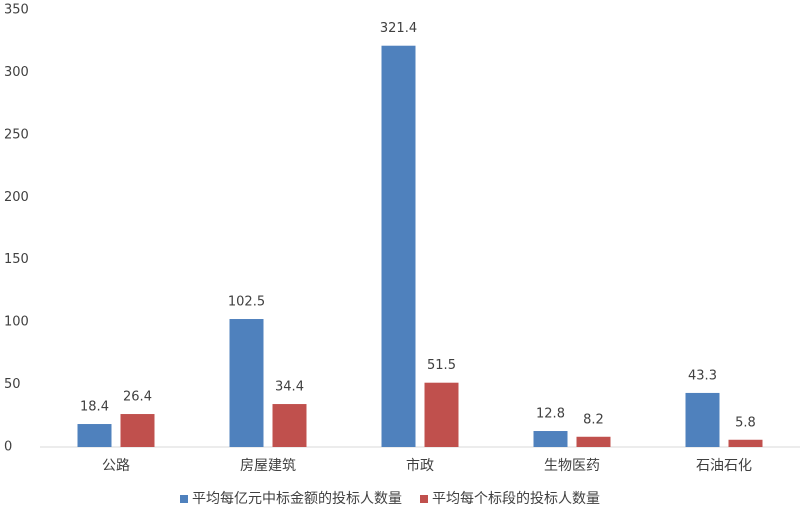 The height and width of the screenshot is (522, 809). Describe the element at coordinates (297, 499) in the screenshot. I see `legend-label: 平均每亿元中标金额的投标人数量` at that location.